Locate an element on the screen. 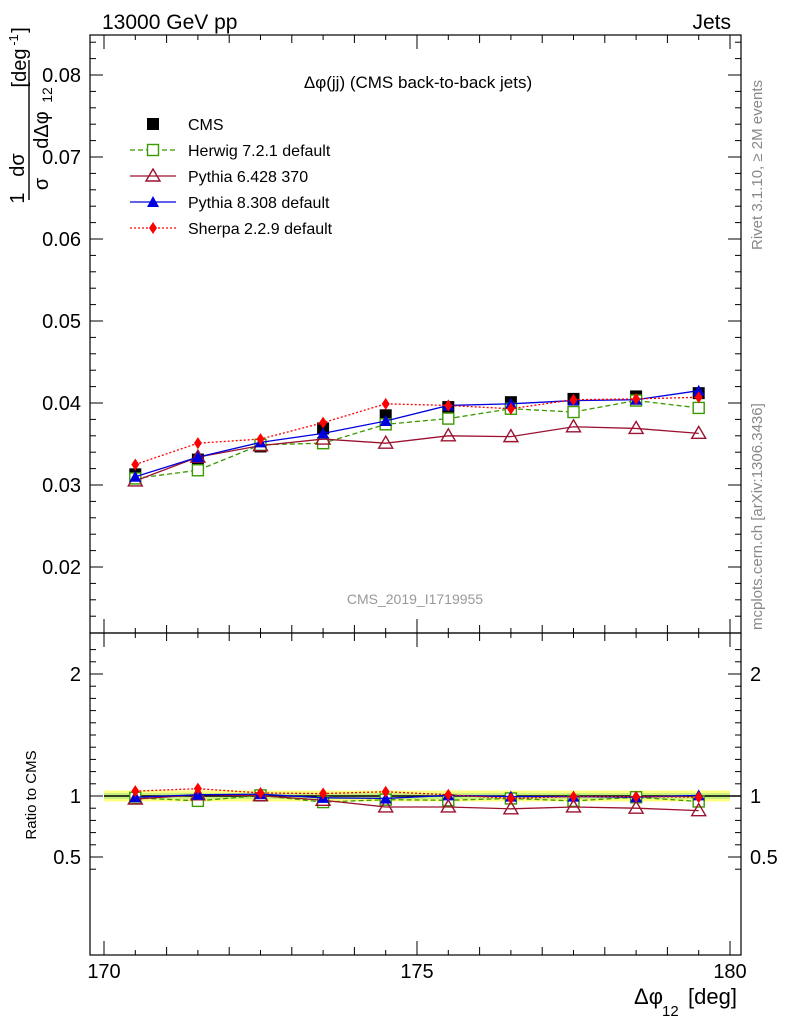 Image resolution: width=786 pixels, height=1024 pixels. x-tick-label: 170 is located at coordinates (103, 972).